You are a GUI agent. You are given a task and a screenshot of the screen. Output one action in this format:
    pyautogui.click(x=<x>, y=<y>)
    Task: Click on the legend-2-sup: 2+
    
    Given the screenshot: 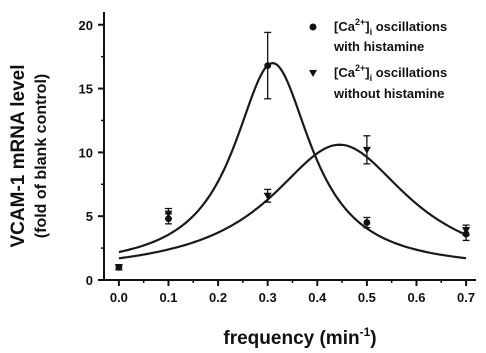 What is the action you would take?
    pyautogui.click(x=360, y=68)
    